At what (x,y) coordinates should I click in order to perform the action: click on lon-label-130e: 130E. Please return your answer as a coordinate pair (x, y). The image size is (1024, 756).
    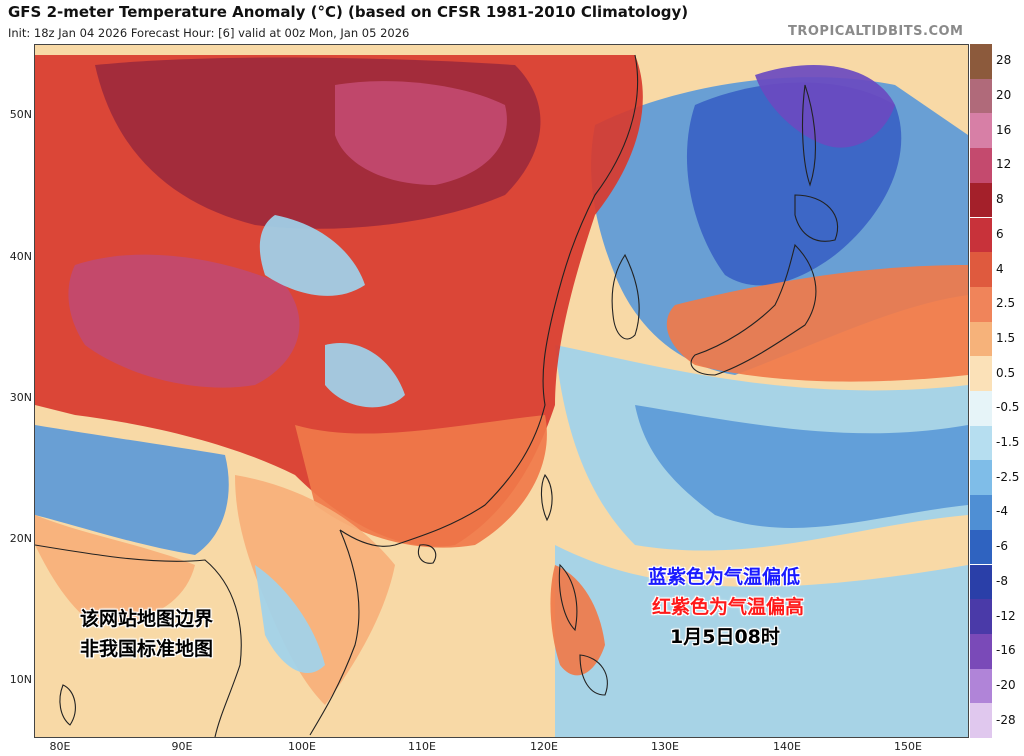
    Looking at the image, I should click on (665, 746).